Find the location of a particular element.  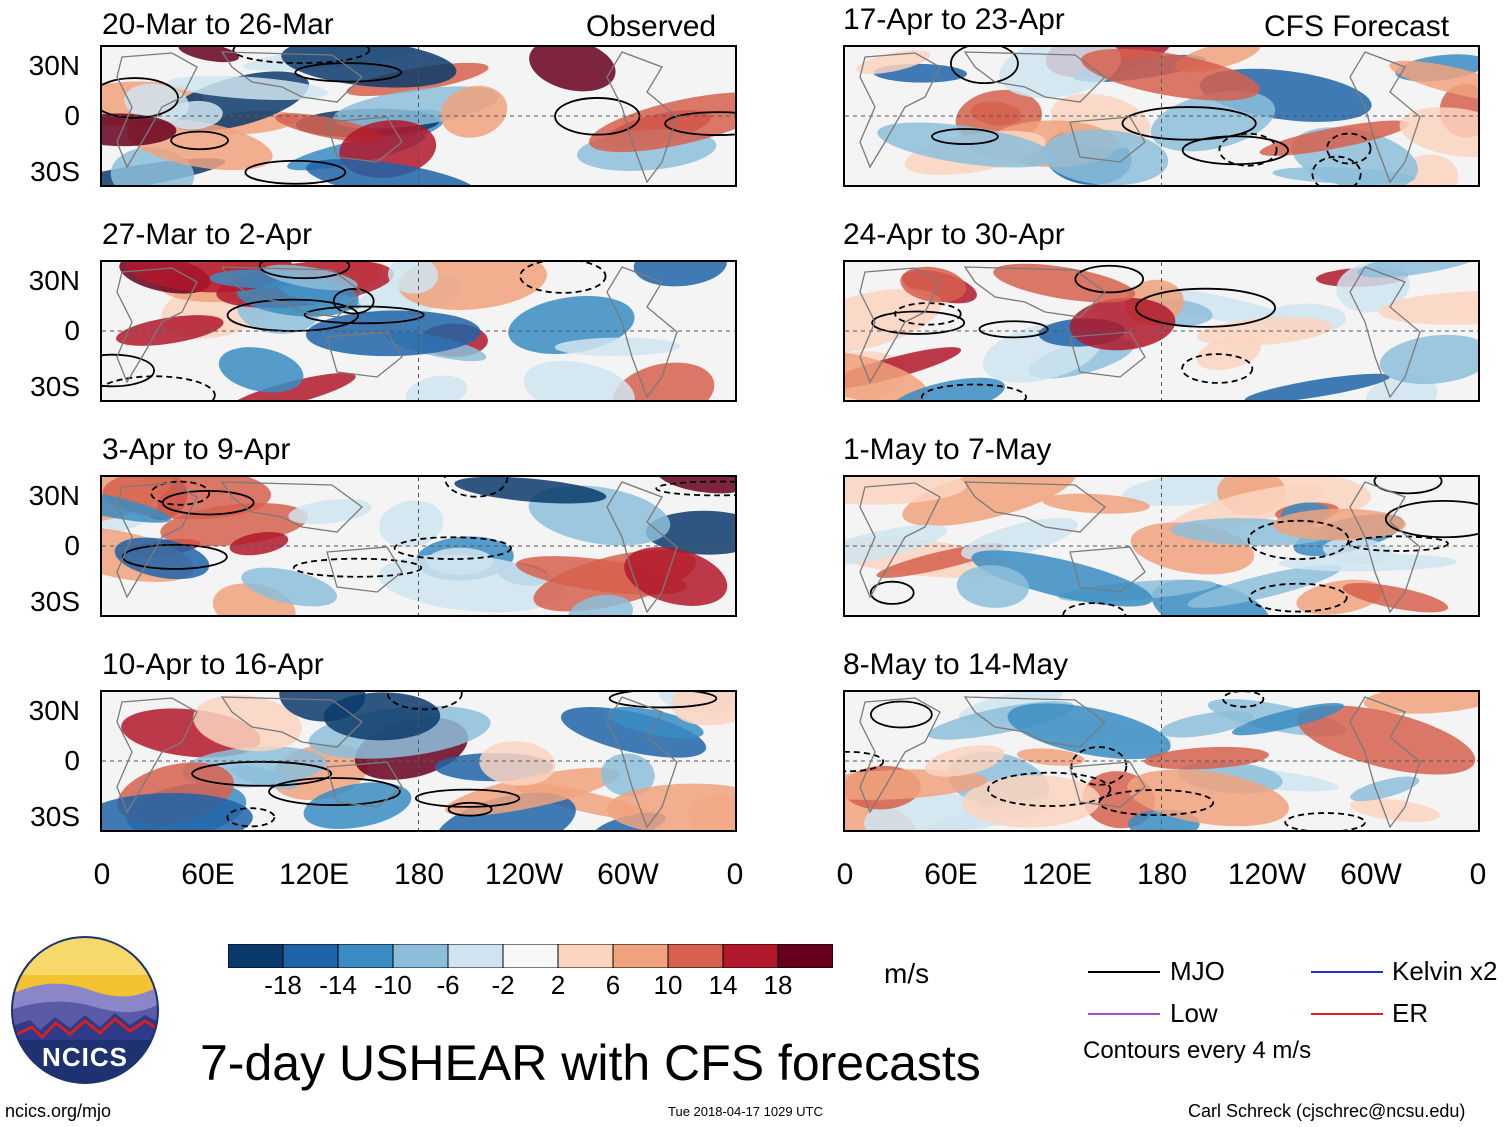

colorbar is located at coordinates (530, 956).